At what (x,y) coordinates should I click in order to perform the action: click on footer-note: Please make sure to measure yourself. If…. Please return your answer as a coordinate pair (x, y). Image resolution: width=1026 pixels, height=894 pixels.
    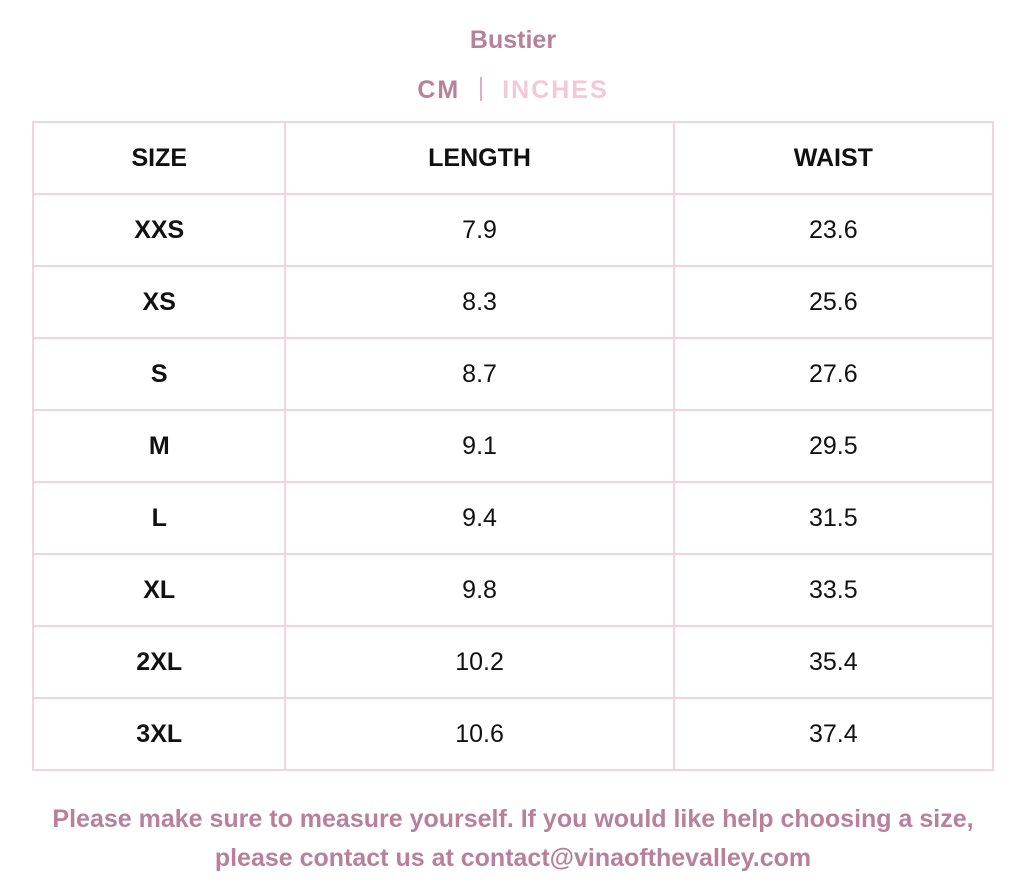
    Looking at the image, I should click on (513, 838).